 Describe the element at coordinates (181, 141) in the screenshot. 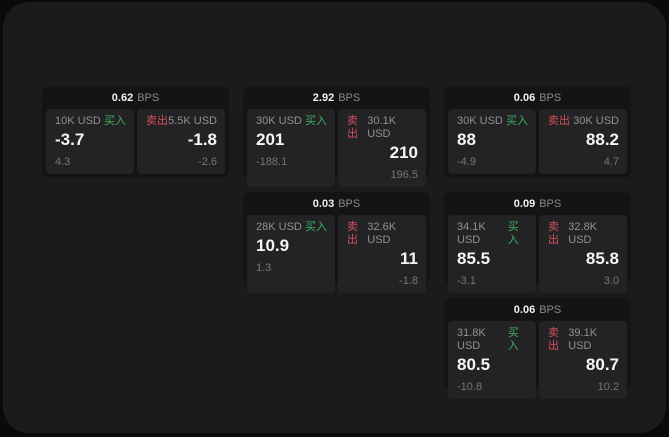

I see `sell-panel: 卖出 5.5K USD -1.8 -2.6` at that location.